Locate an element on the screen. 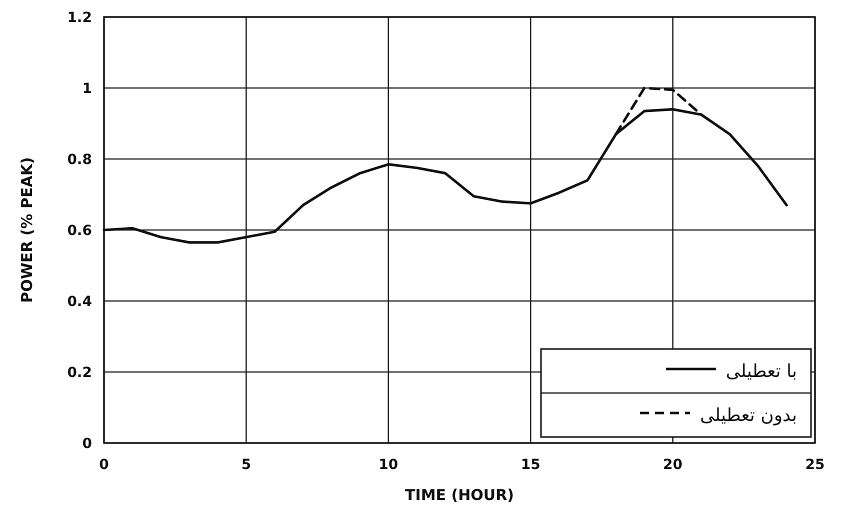 The image size is (855, 531). legend-label: بدون تعطیلی is located at coordinates (748, 415).